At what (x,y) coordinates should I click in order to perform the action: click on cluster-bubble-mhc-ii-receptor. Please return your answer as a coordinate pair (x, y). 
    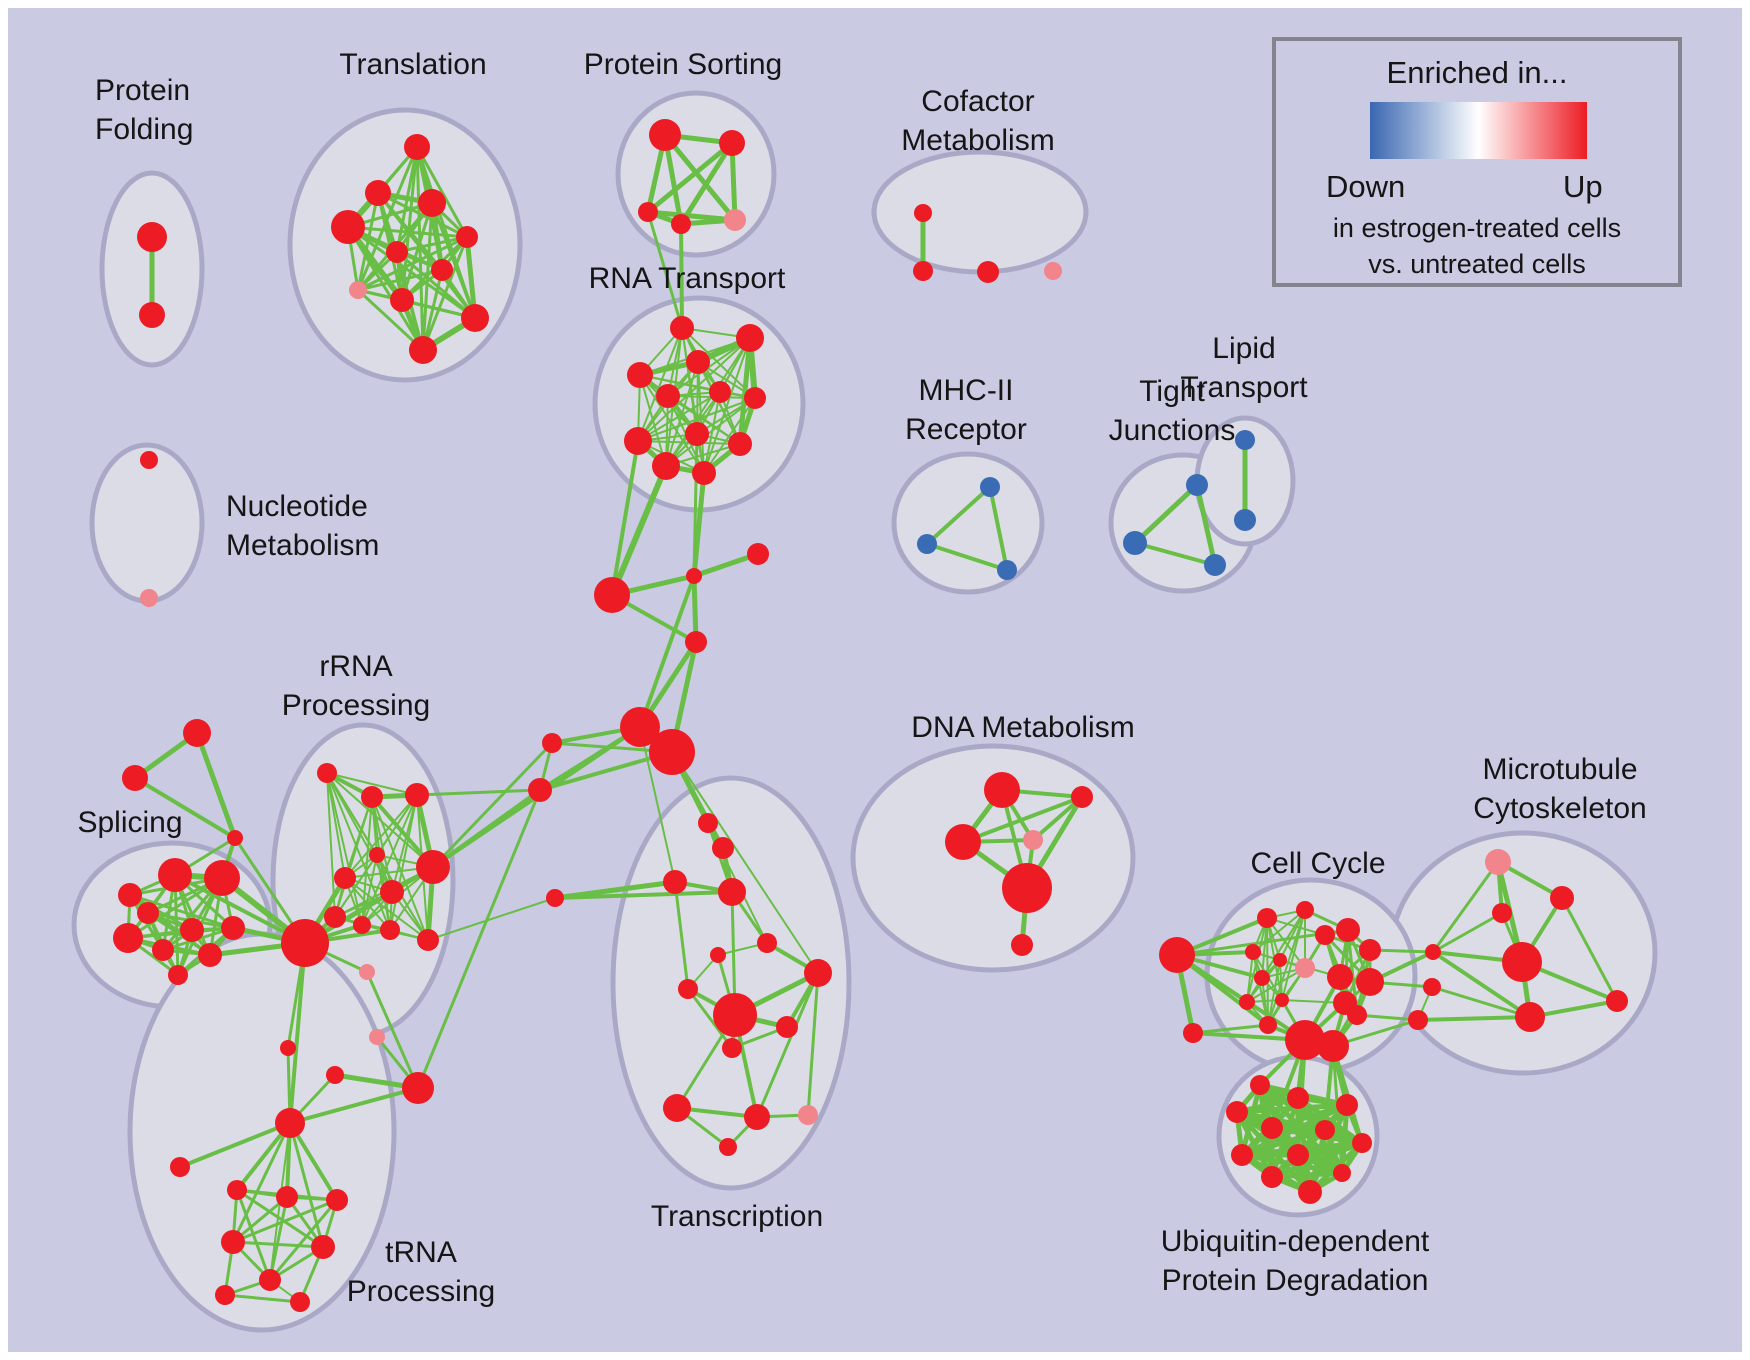
    Looking at the image, I should click on (968, 523).